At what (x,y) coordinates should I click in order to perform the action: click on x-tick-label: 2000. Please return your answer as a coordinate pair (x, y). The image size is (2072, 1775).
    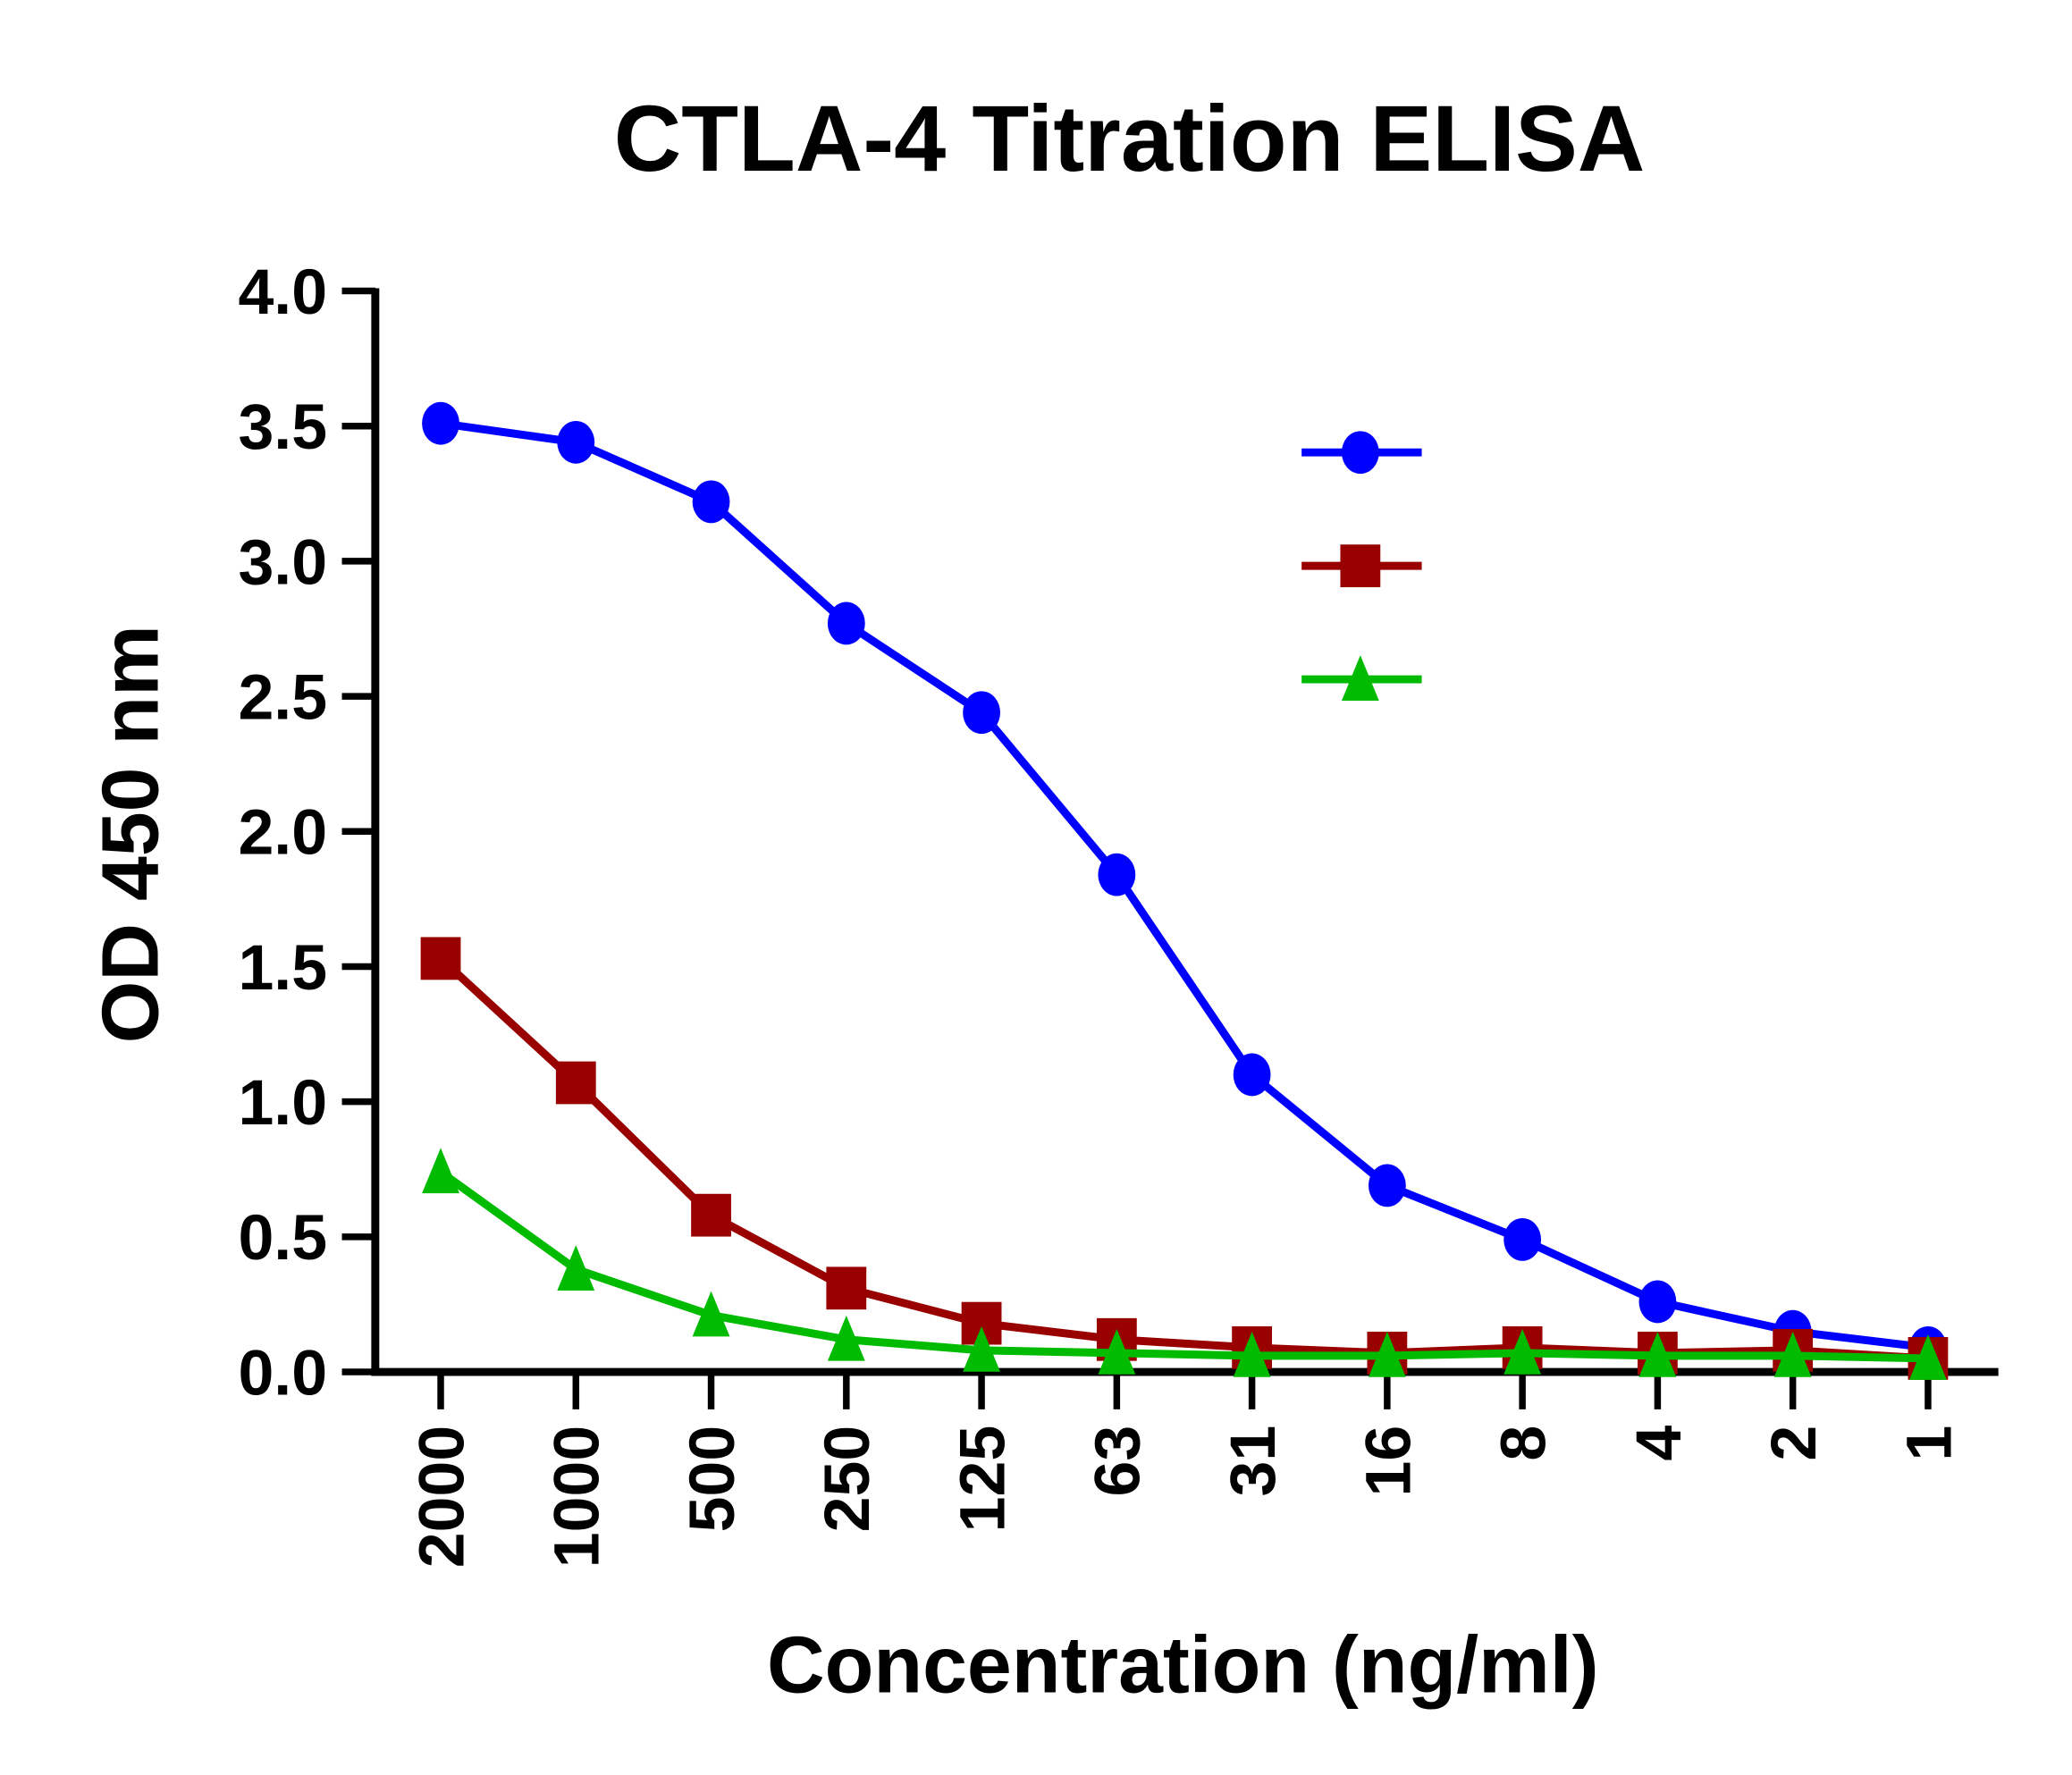
    Looking at the image, I should click on (441, 1497).